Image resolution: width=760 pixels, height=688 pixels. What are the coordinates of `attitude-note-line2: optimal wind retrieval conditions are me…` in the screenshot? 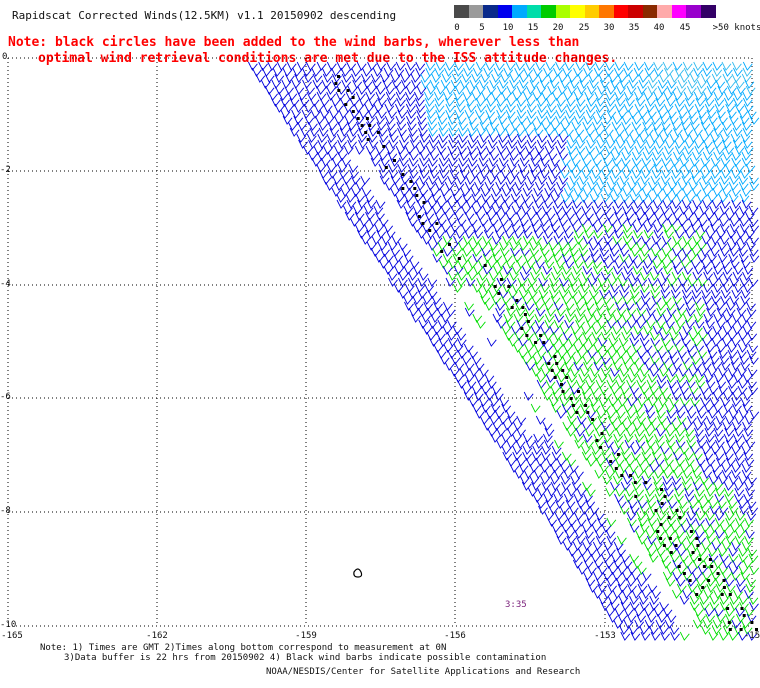 It's located at (328, 58).